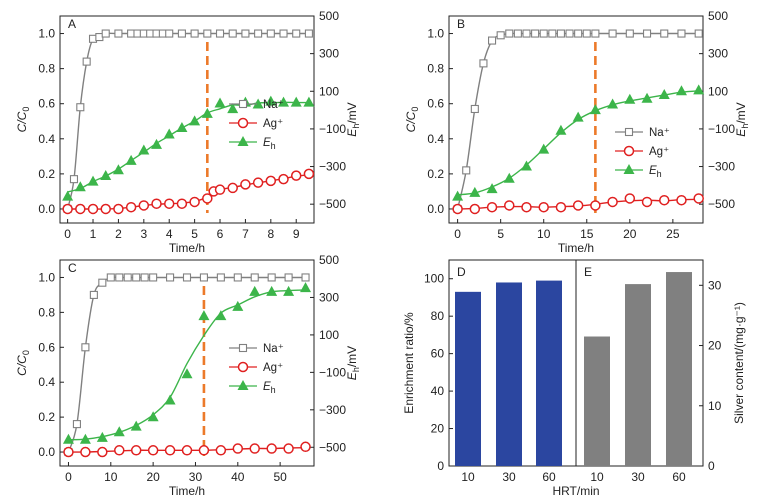  Describe the element at coordinates (409, 363) in the screenshot. I see `y-left-axis-label: Enrichment ratio/%` at that location.